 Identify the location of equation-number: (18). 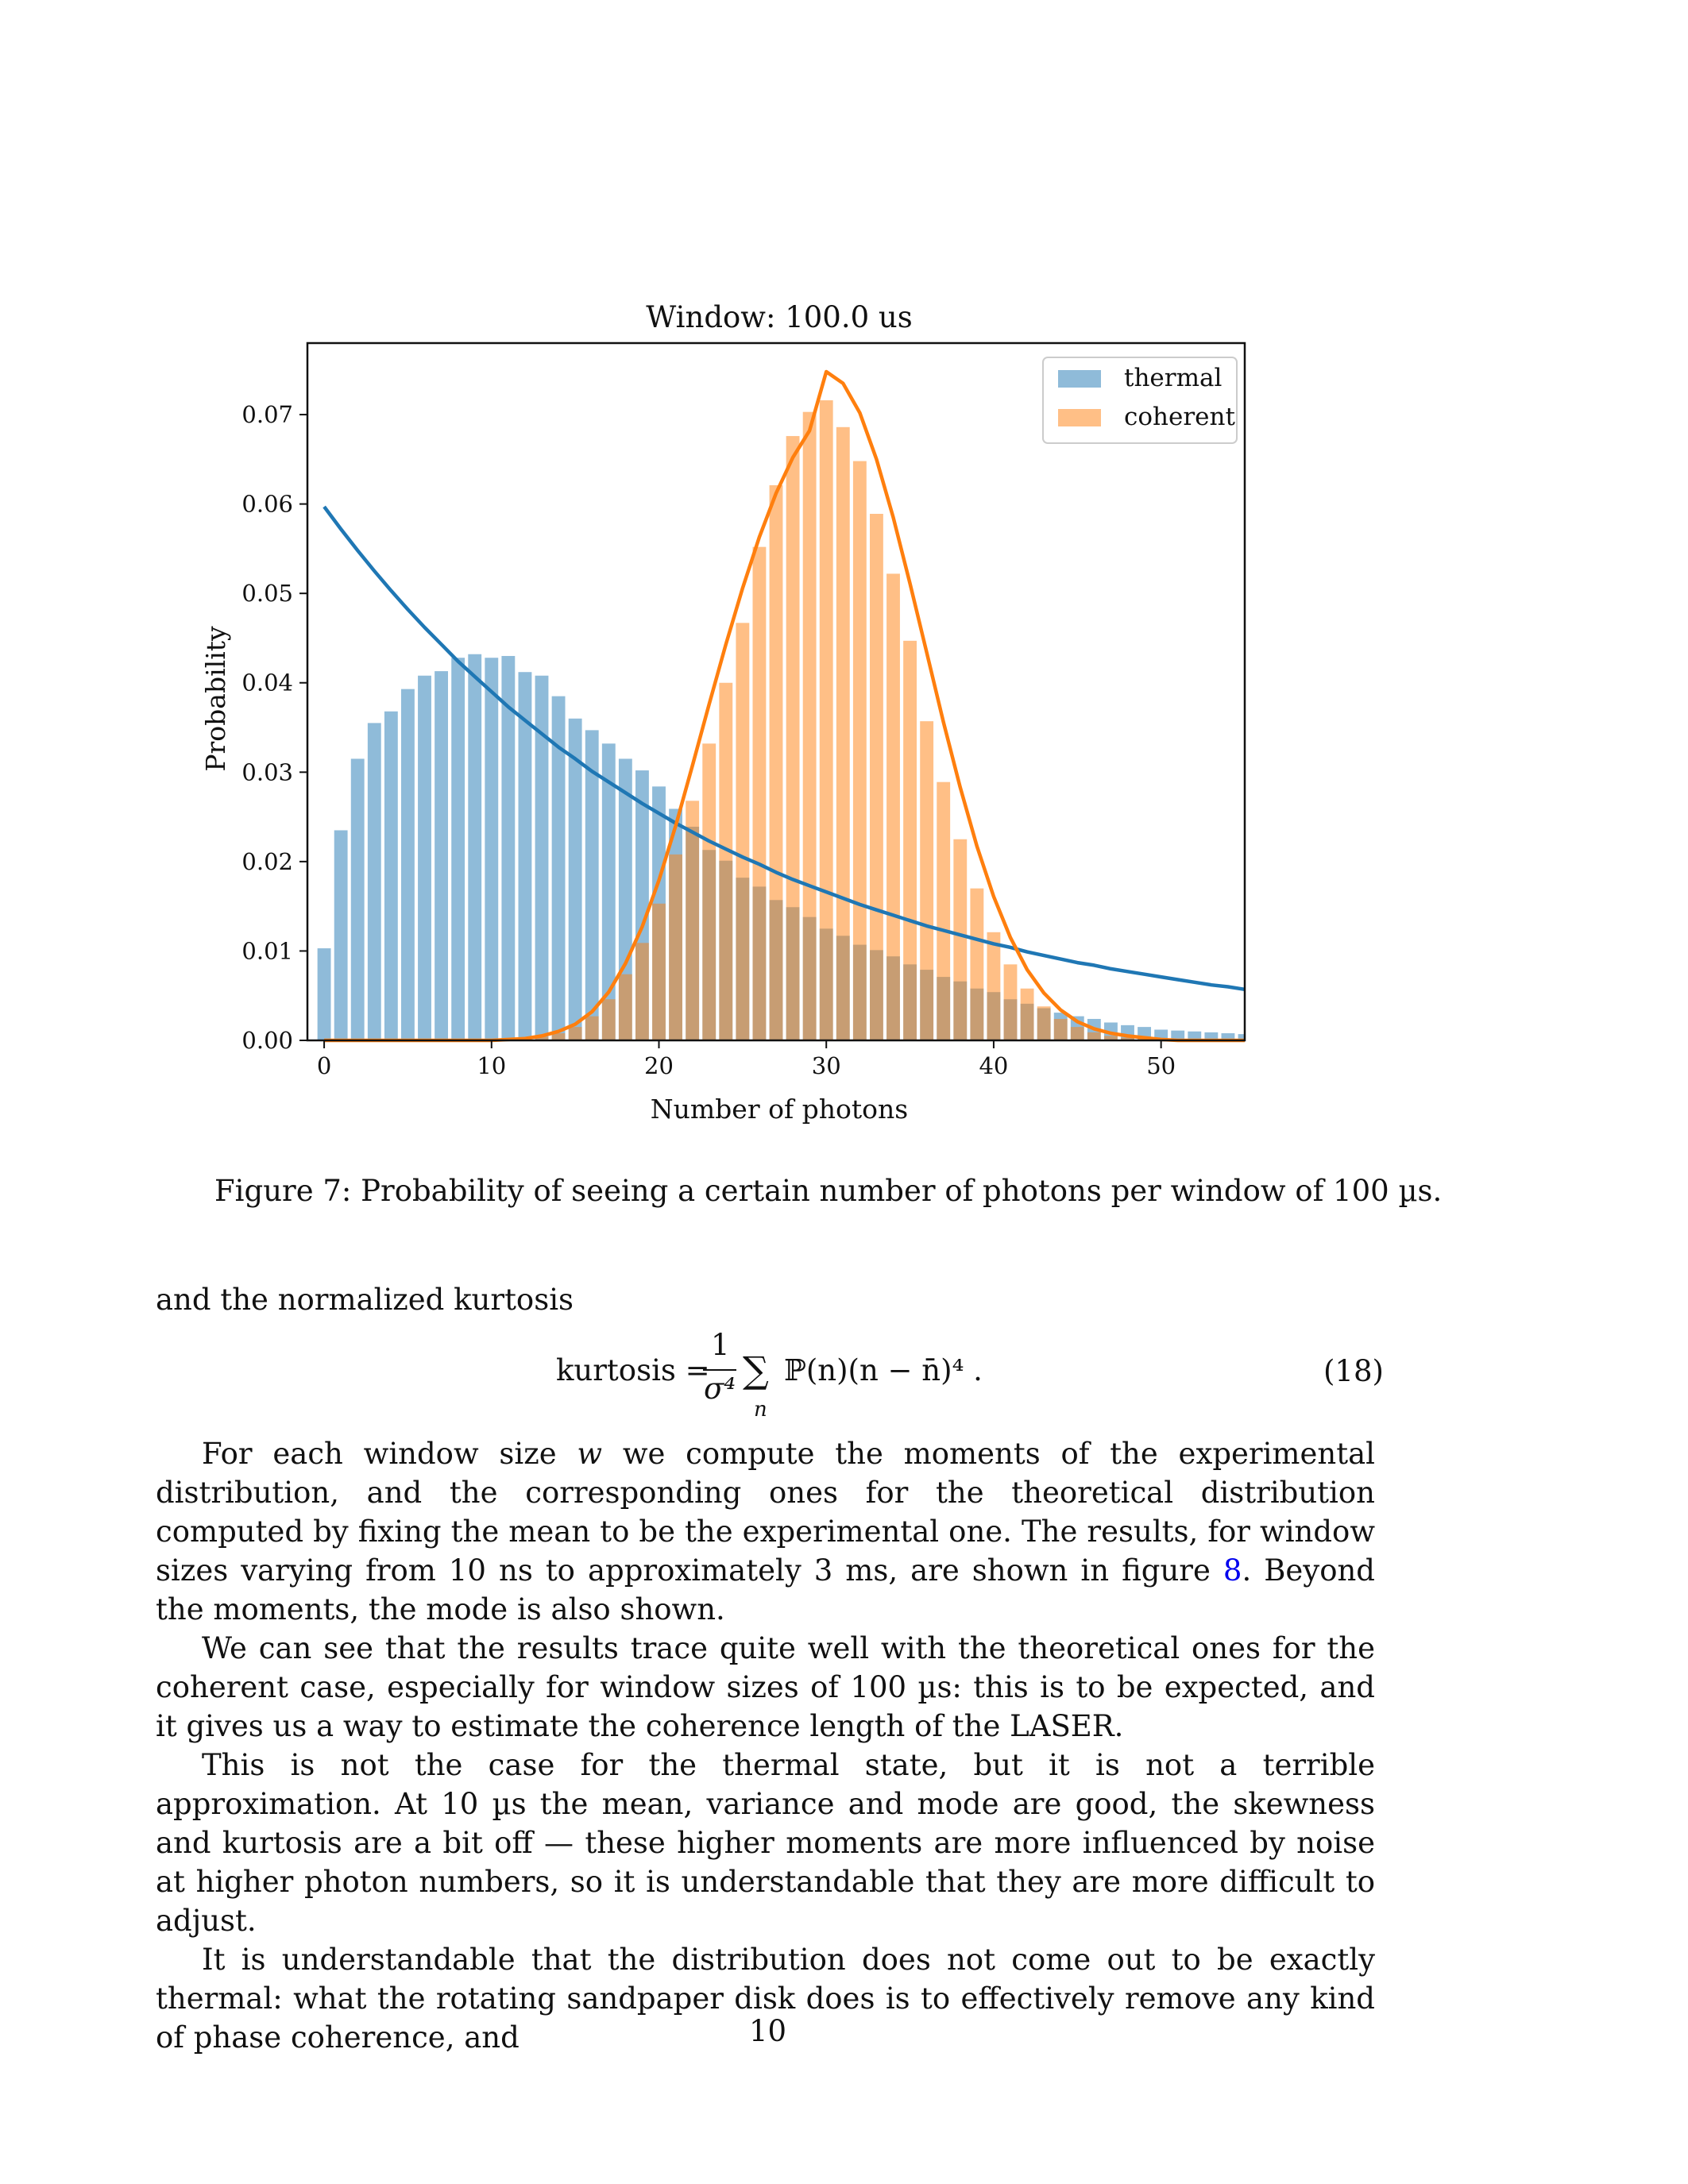
(1353, 1371).